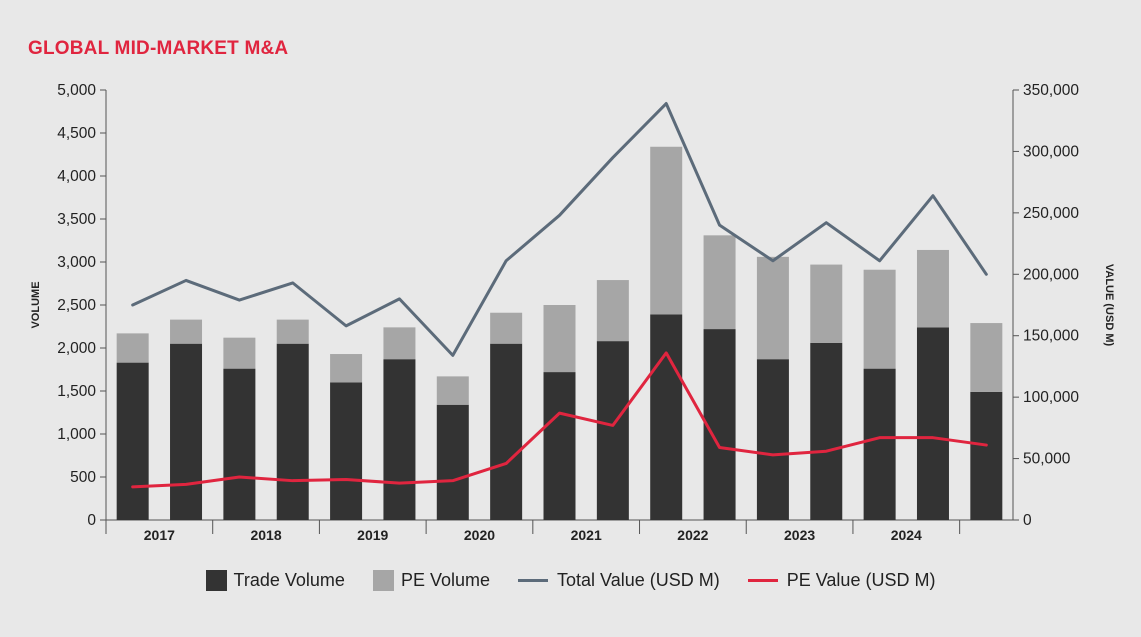 This screenshot has height=637, width=1141. What do you see at coordinates (76, 90) in the screenshot?
I see `left-tick-label: 5,000` at bounding box center [76, 90].